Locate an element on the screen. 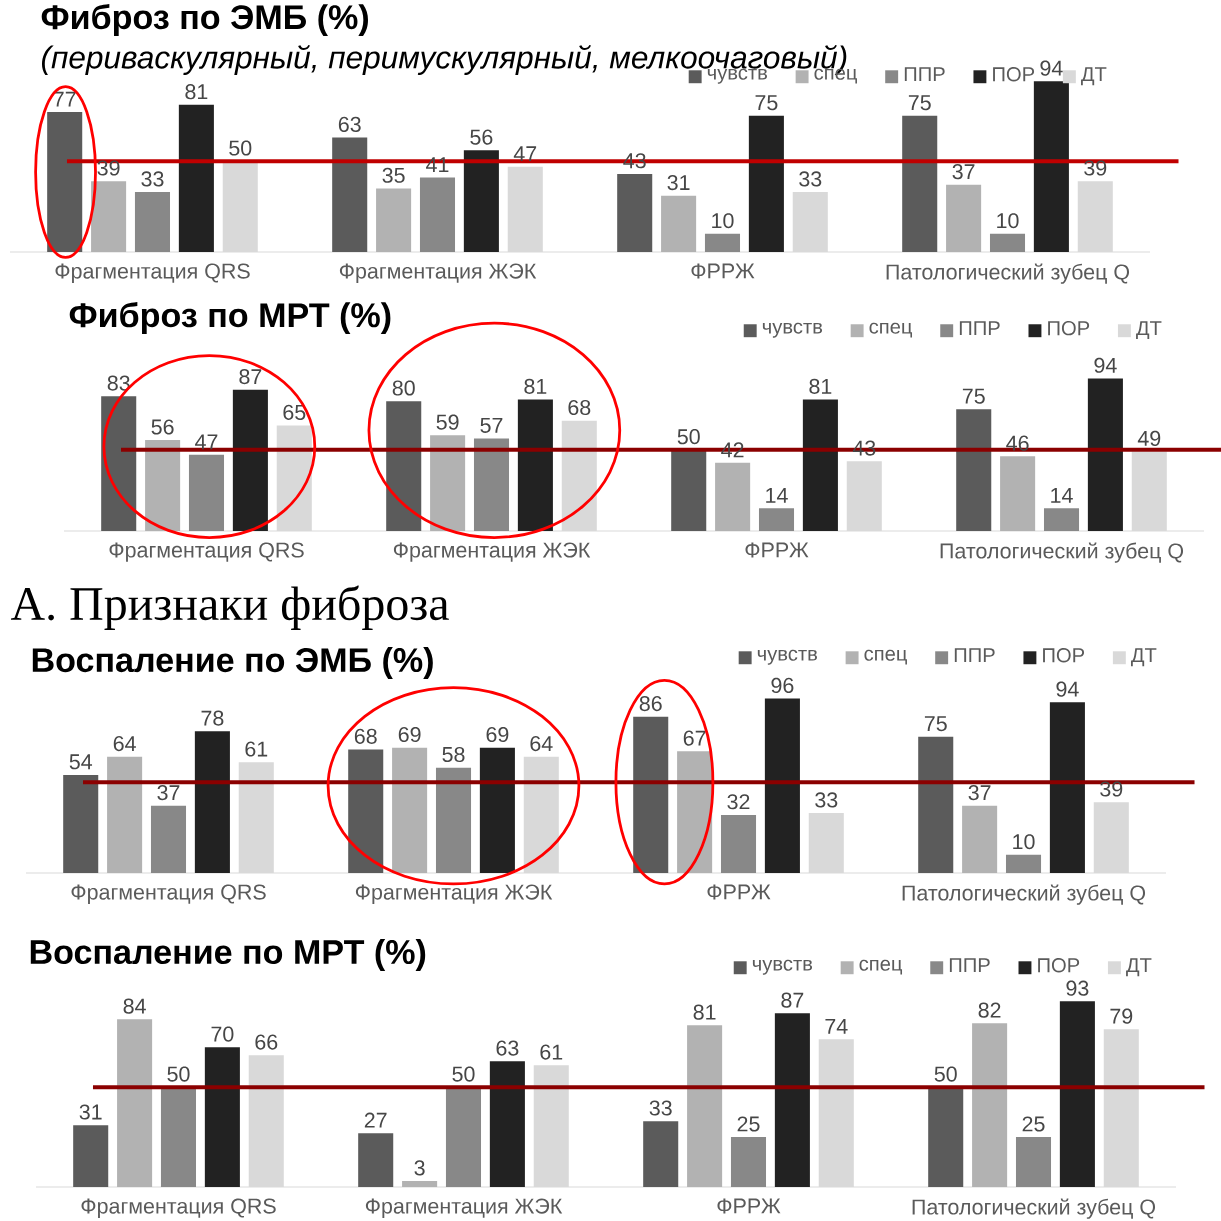 This screenshot has height=1221, width=1221. data-label: 49 is located at coordinates (1149, 438).